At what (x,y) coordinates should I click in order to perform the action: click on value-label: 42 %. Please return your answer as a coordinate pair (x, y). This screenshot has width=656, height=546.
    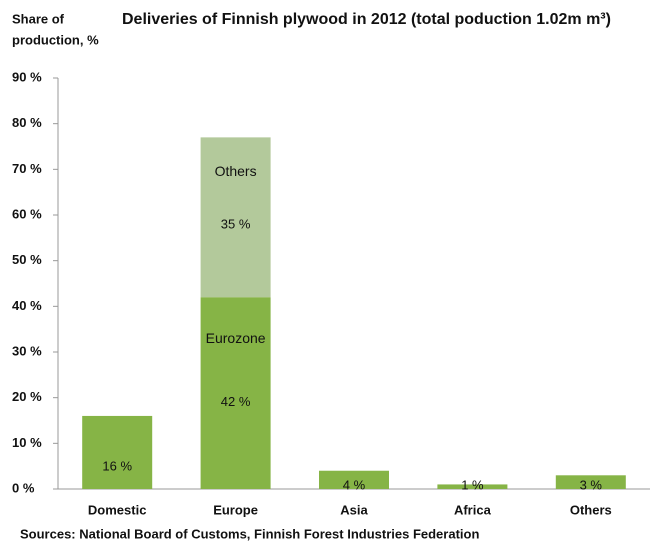
    Looking at the image, I should click on (236, 401).